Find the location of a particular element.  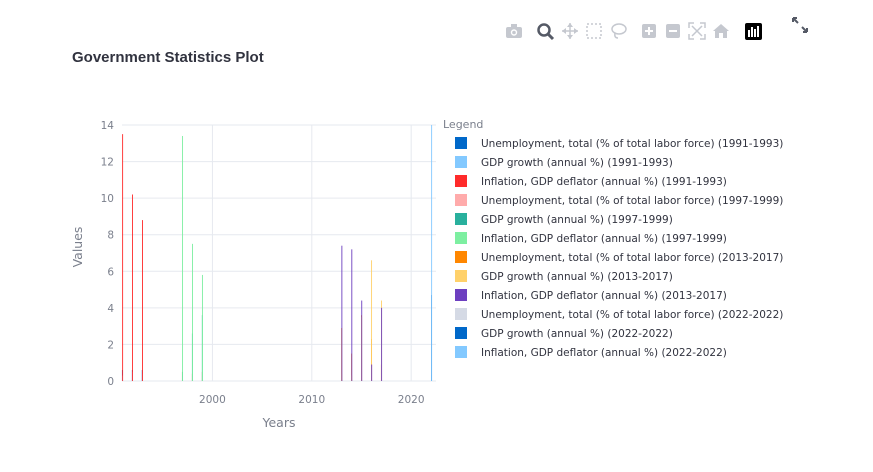

modebar is located at coordinates (657, 29).